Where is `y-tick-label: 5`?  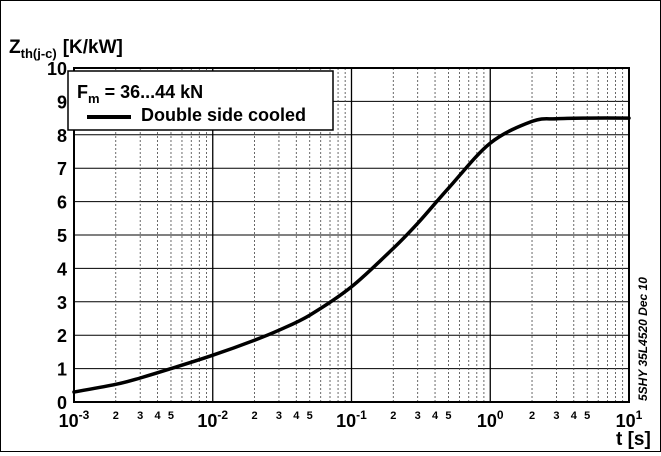 y-tick-label: 5 is located at coordinates (62, 236).